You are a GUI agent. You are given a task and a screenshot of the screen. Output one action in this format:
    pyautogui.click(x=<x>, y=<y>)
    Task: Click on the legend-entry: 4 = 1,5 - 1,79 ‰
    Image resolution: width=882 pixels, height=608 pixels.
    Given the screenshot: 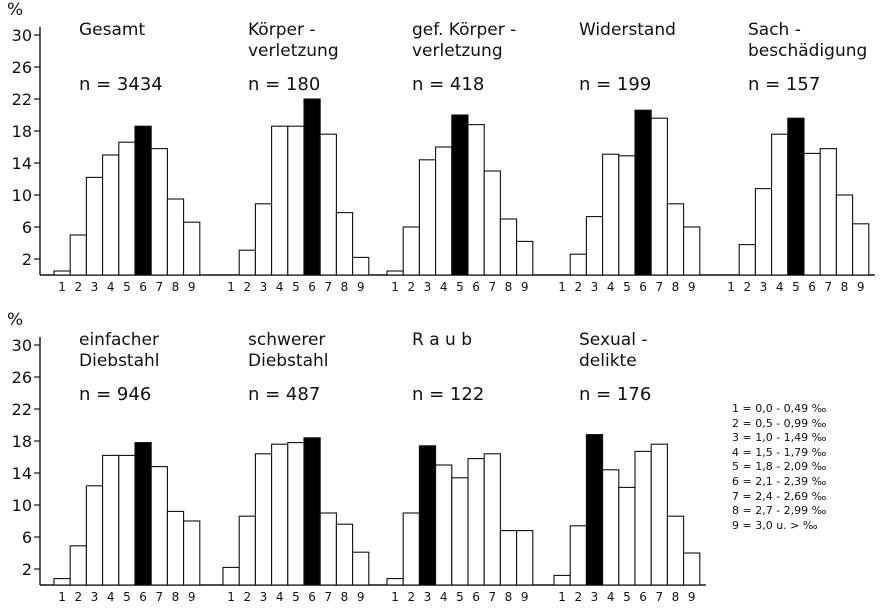 What is the action you would take?
    pyautogui.click(x=779, y=452)
    